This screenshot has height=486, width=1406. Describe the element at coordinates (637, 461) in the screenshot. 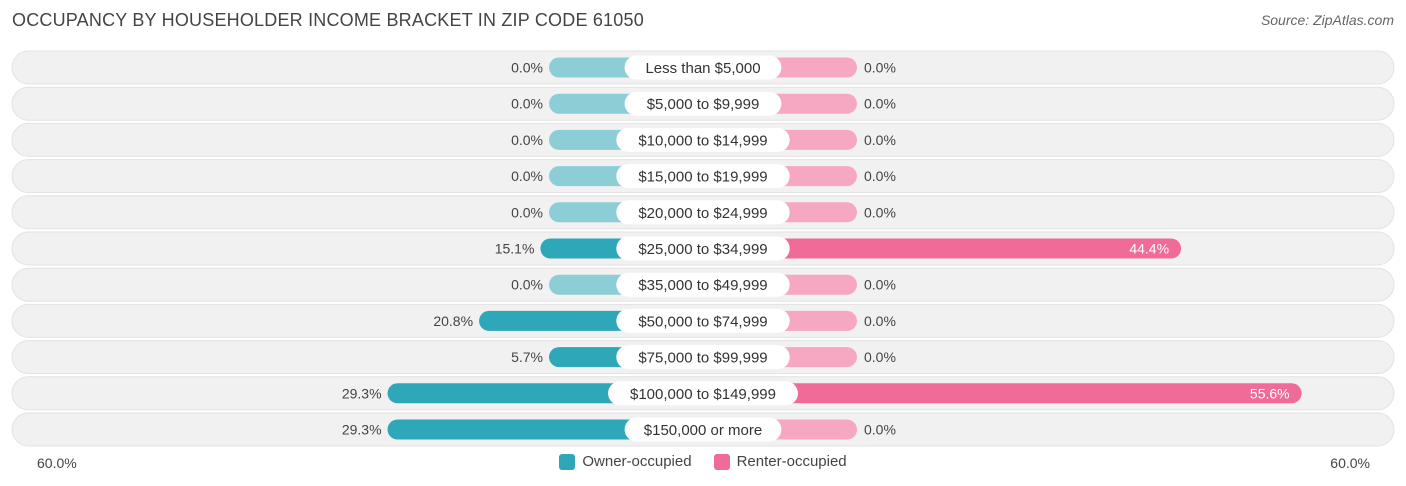

I see `legend-label-owner: Owner-occupied` at that location.